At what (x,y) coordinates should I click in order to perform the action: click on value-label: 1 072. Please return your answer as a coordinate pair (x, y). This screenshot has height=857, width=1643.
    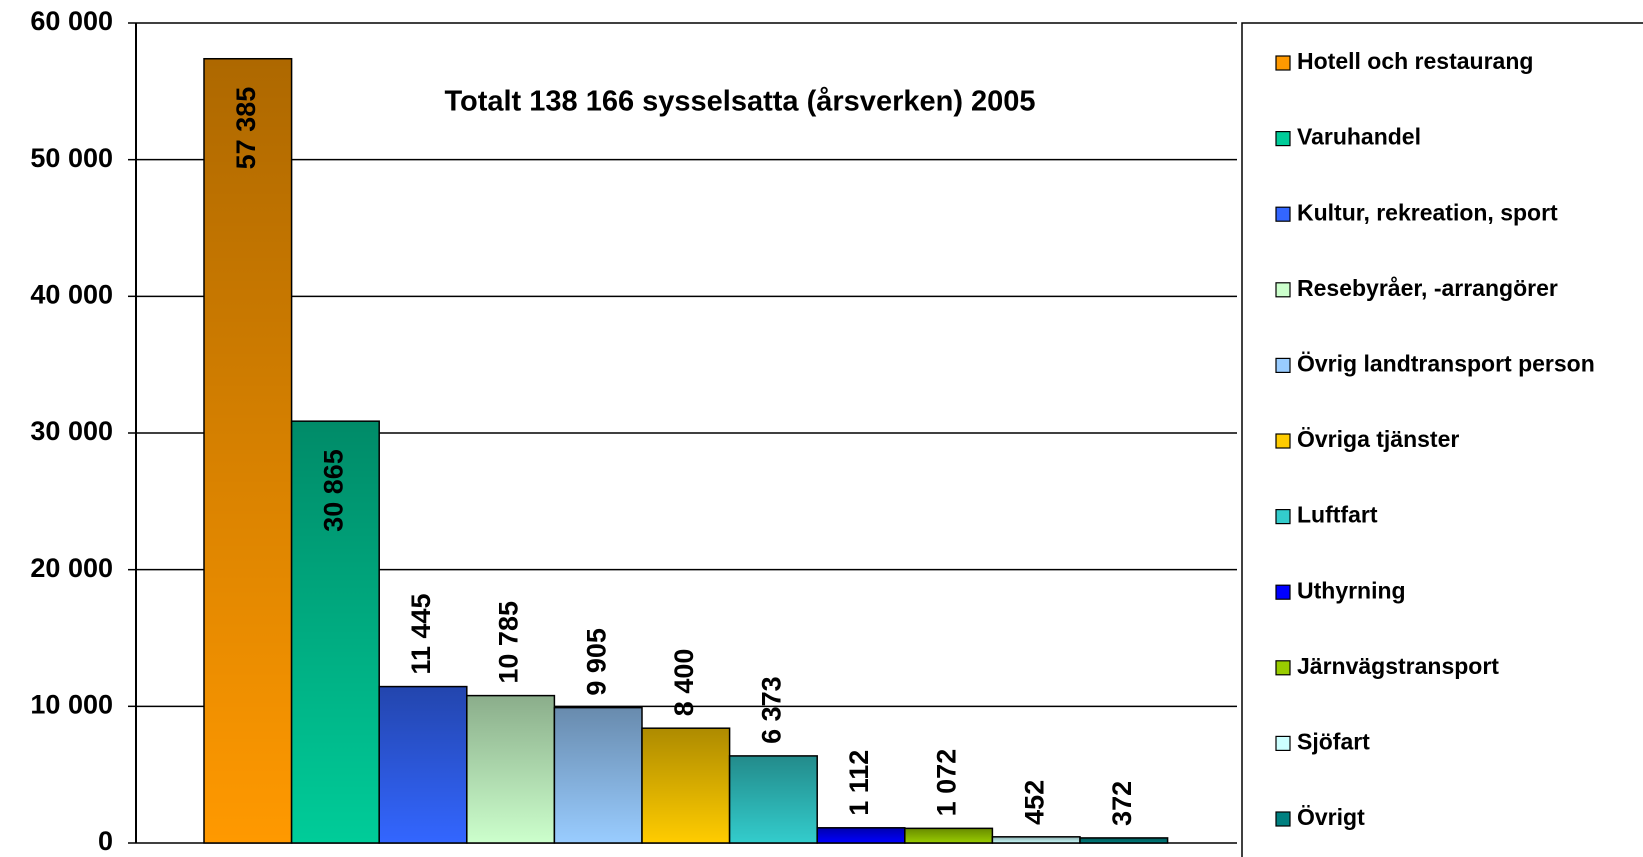
    Looking at the image, I should click on (947, 783).